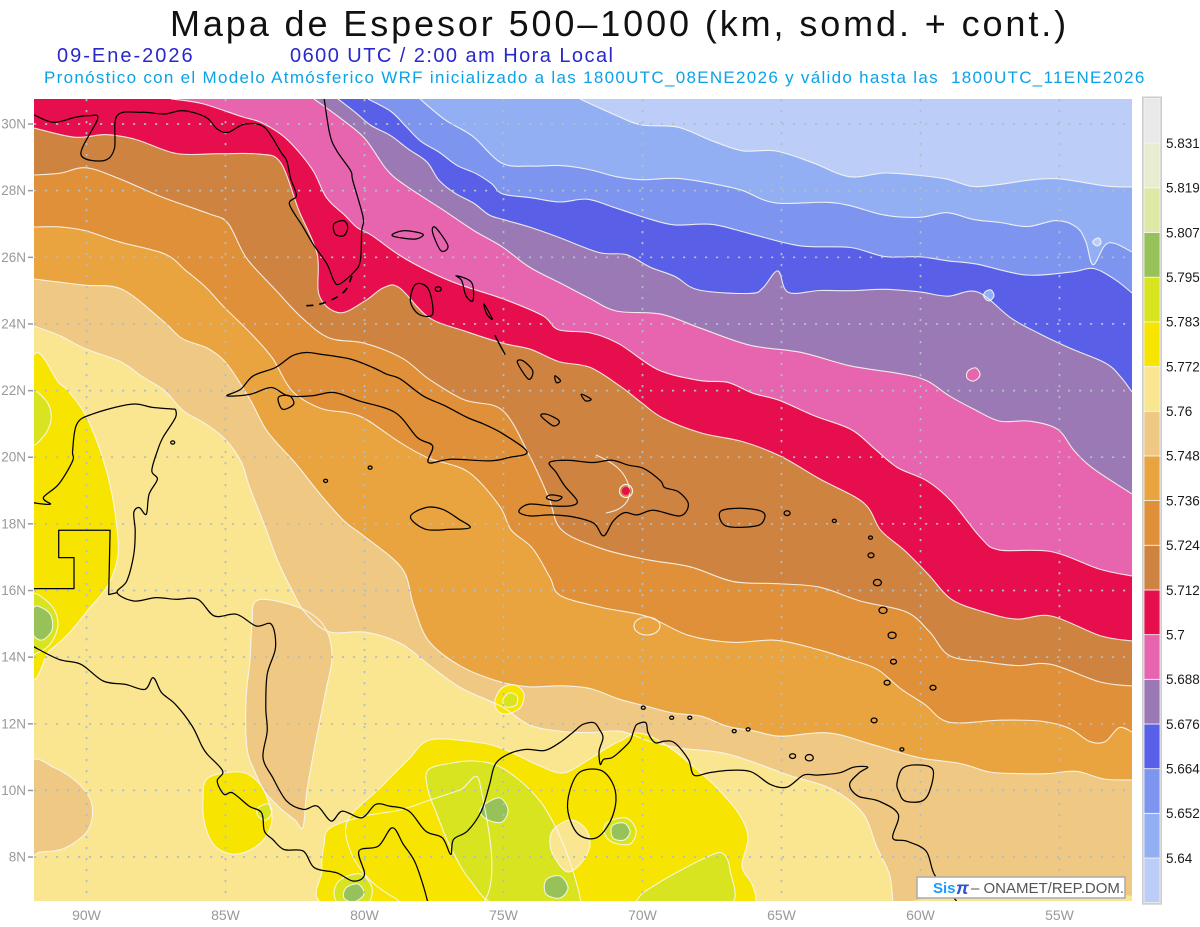  Describe the element at coordinates (1183, 724) in the screenshot. I see `svg-text: 5.676` at that location.